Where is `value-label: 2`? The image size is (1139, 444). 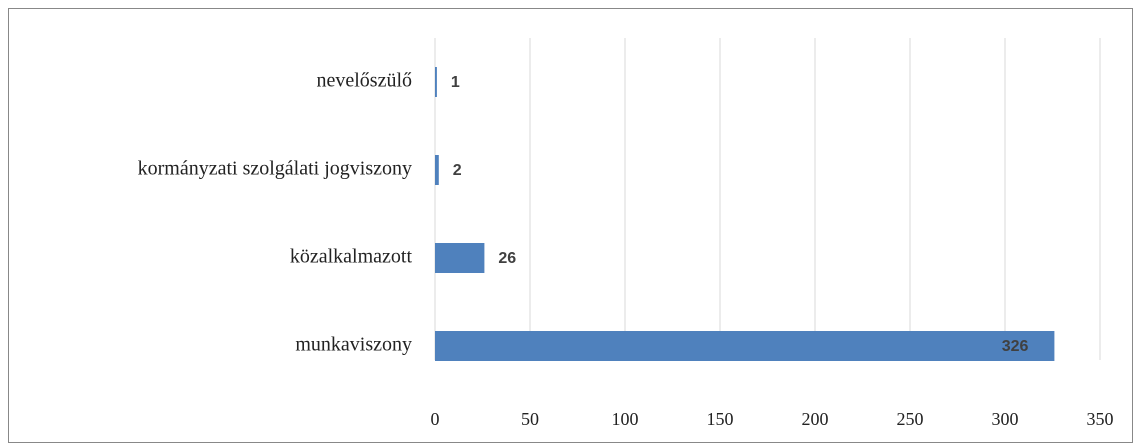 value-label: 2 is located at coordinates (457, 170).